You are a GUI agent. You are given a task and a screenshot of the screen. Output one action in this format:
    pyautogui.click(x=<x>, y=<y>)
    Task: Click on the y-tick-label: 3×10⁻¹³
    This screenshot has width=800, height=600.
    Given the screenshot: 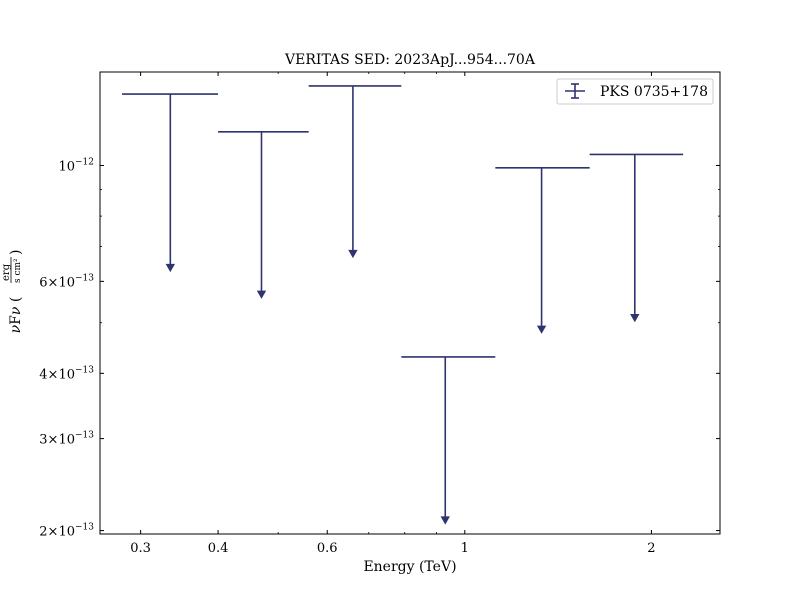 What is the action you would take?
    pyautogui.click(x=66, y=439)
    